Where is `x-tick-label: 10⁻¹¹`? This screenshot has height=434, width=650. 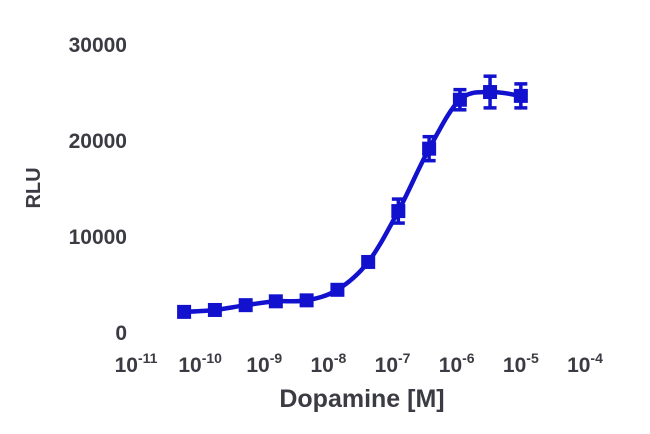
x-tick-label: 10⁻¹¹ is located at coordinates (136, 363).